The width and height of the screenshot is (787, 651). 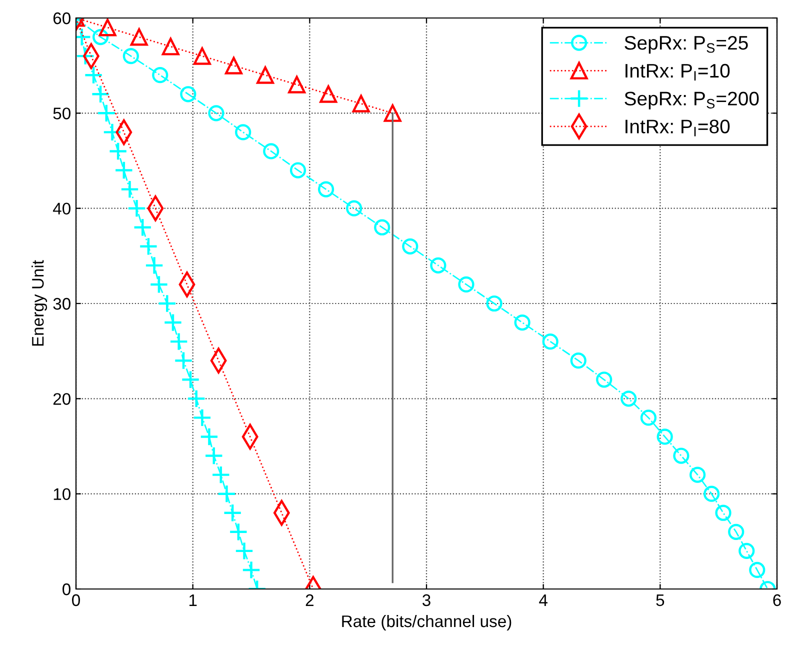 I want to click on y-tick-label: 50, so click(x=61, y=114).